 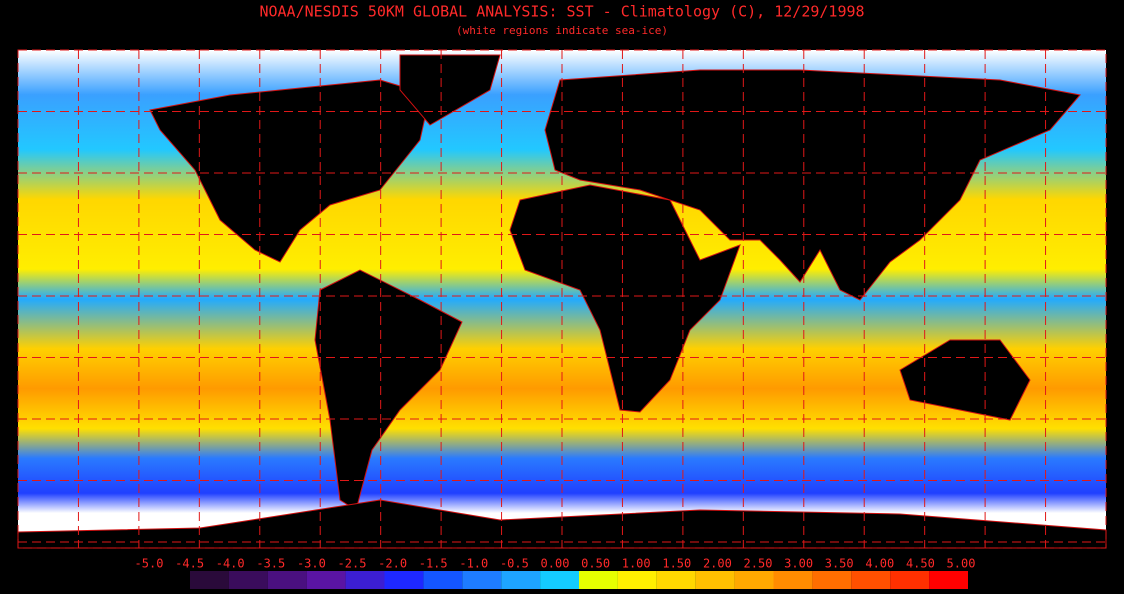 What do you see at coordinates (636, 564) in the screenshot?
I see `legend-tick-label: 1.00` at bounding box center [636, 564].